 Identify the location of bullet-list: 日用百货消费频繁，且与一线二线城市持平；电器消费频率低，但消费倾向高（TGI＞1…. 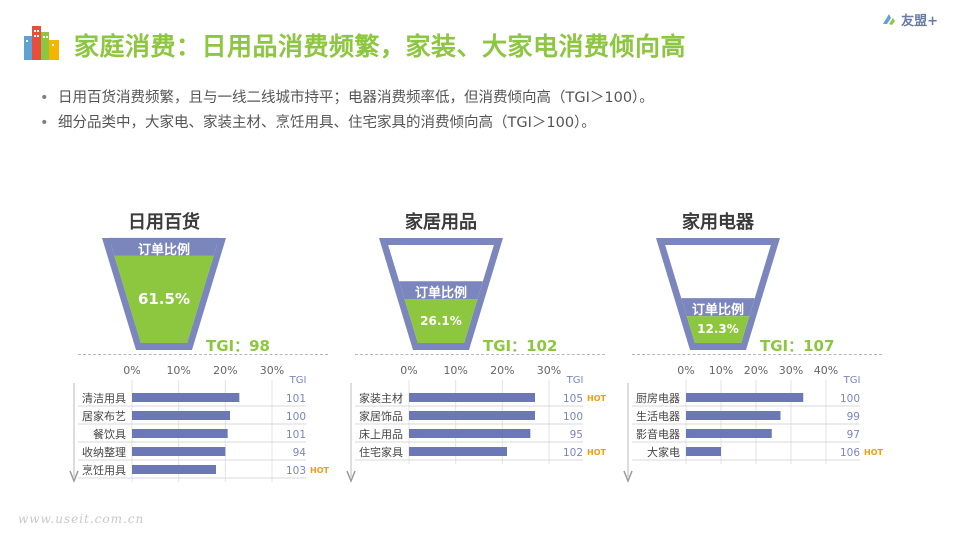
(347, 111).